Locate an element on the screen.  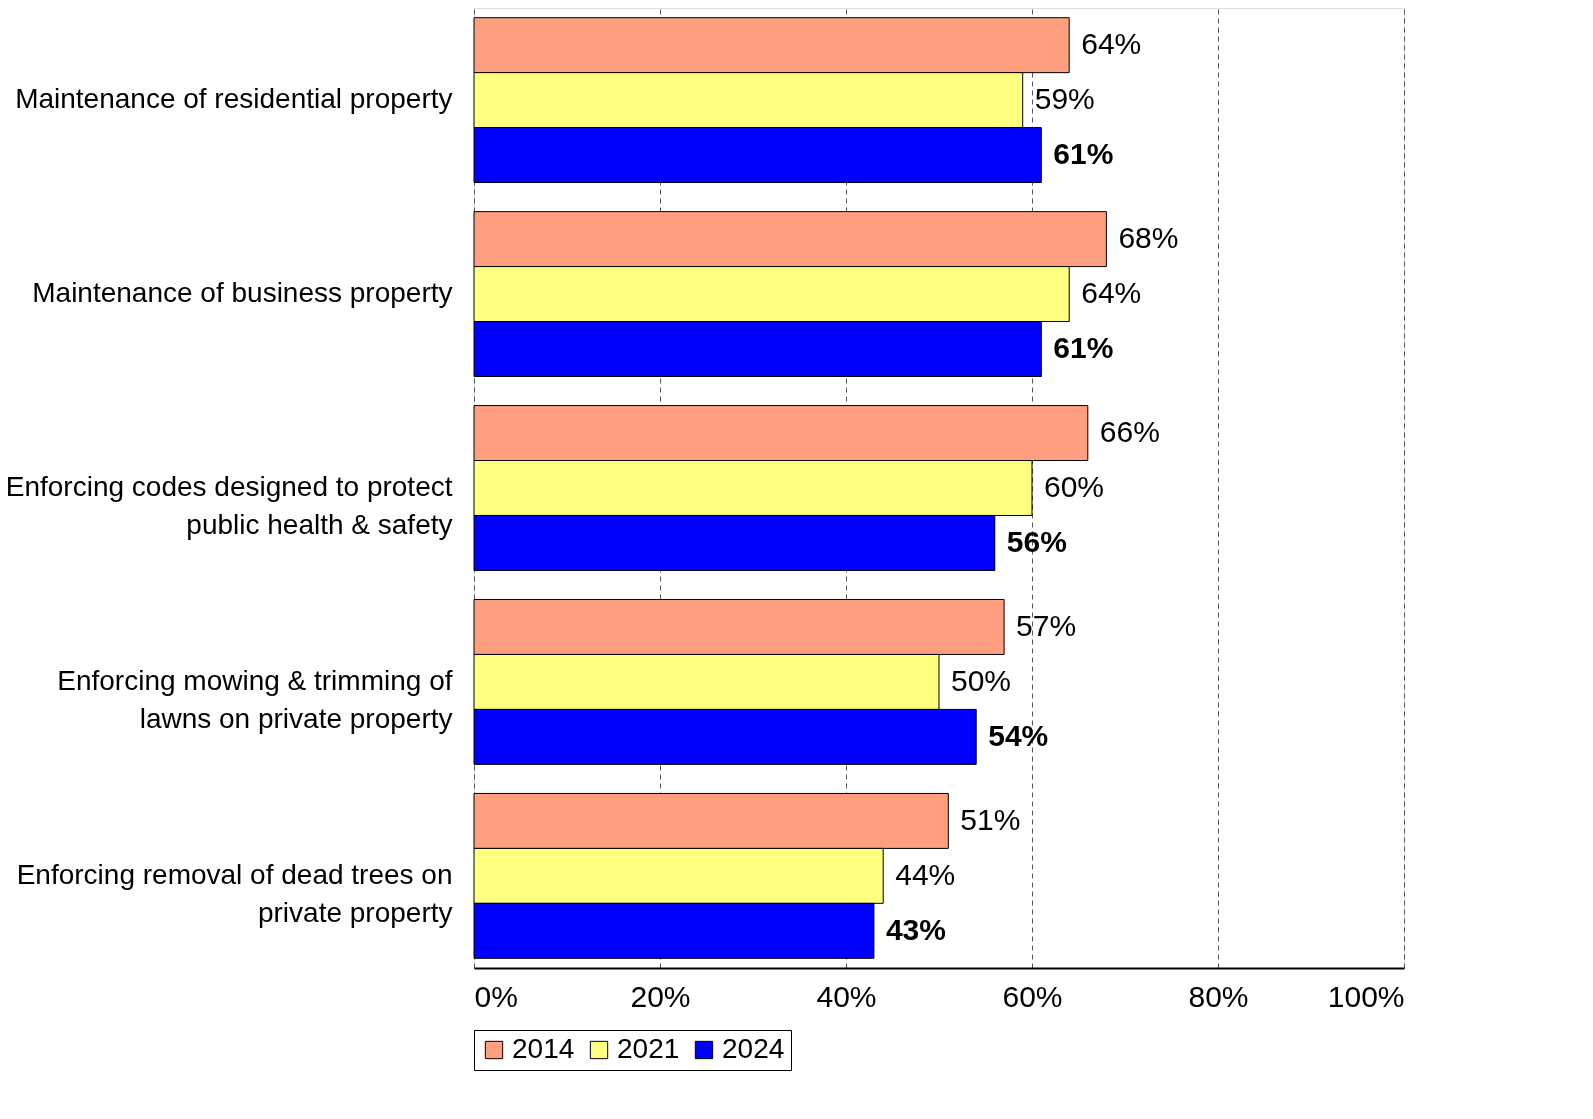
x-tick-label: 20% is located at coordinates (660, 996).